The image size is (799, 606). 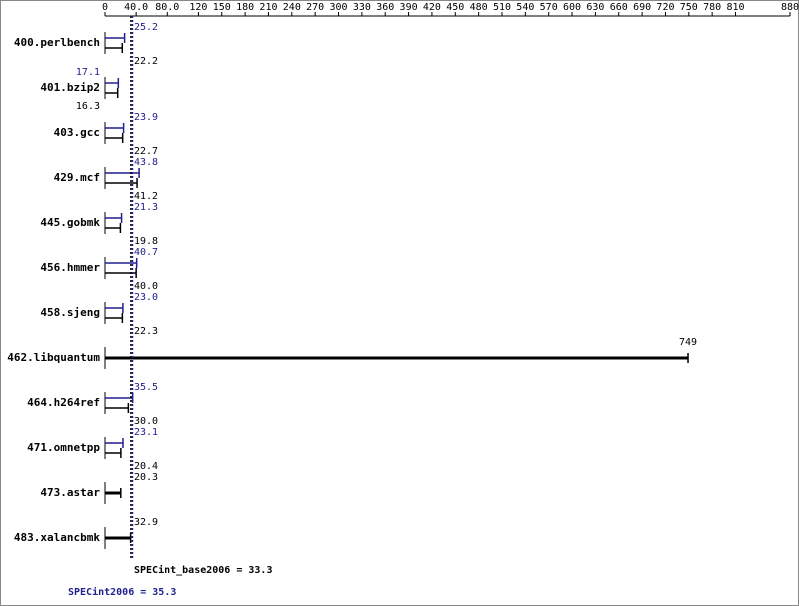 I want to click on x-tick-label: 80.0, so click(x=167, y=7).